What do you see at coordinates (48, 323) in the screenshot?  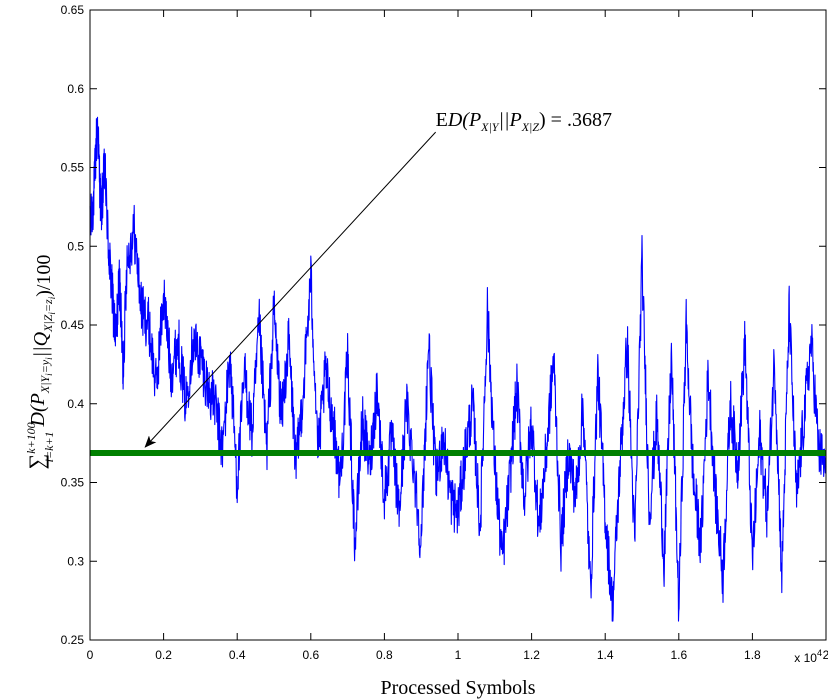 I see `q-subscript: X|Z` at bounding box center [48, 323].